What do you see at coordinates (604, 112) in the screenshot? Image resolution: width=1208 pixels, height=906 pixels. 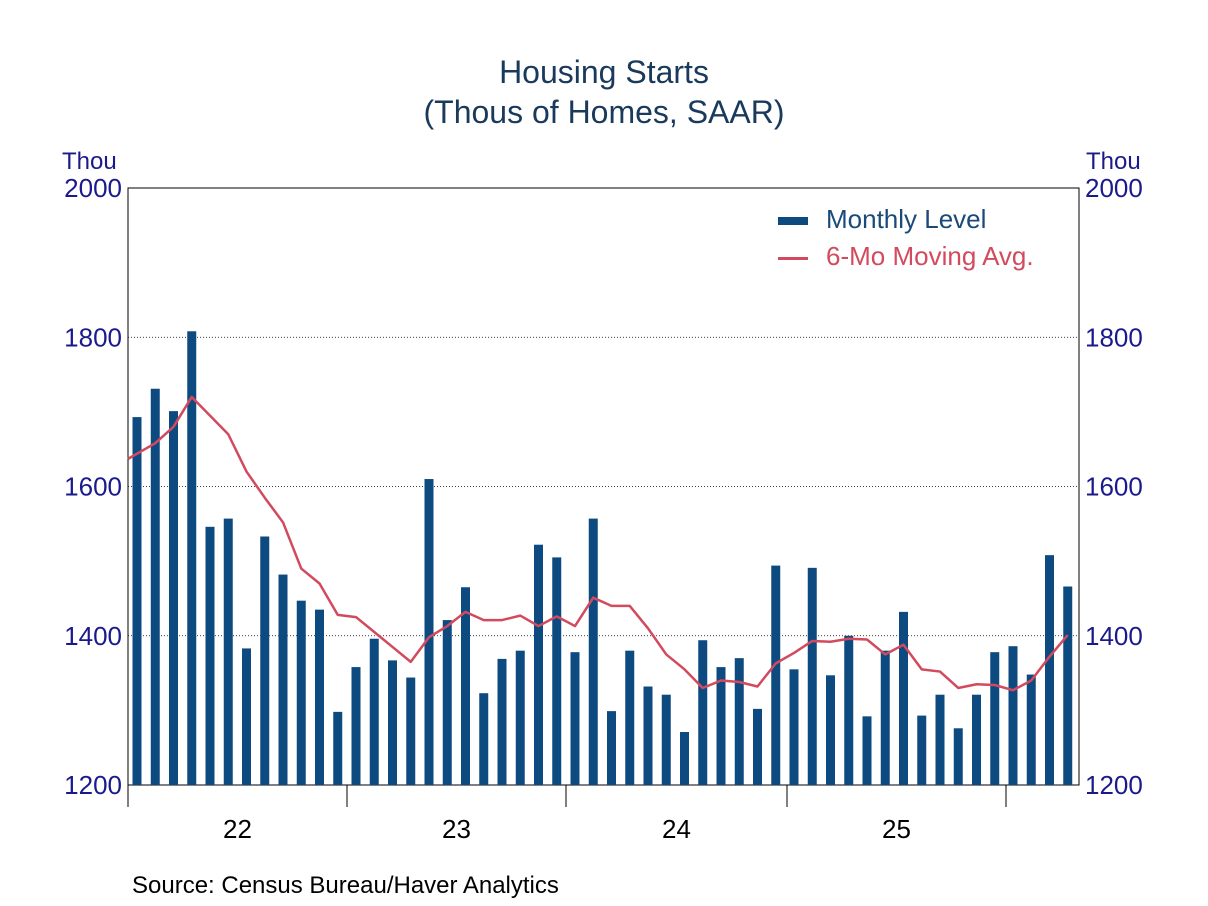 I see `chart-subtitle: (Thous of Homes, SAAR)` at bounding box center [604, 112].